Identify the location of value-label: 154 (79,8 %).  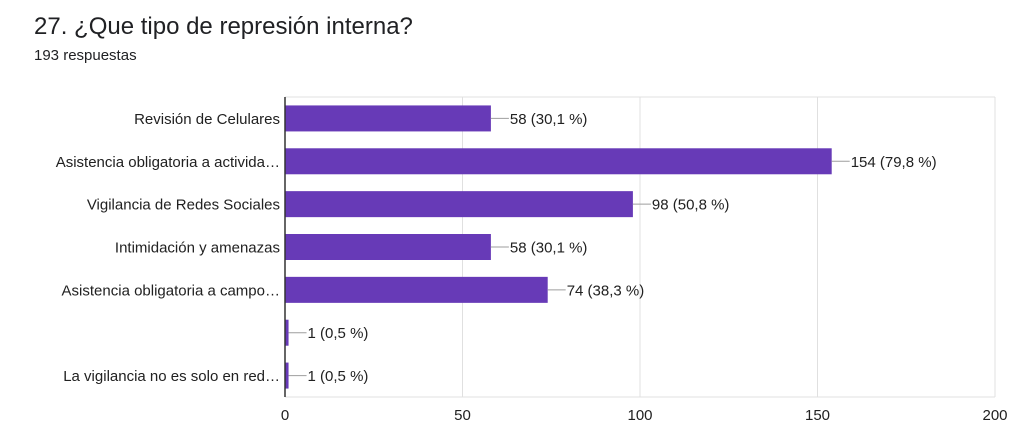
(894, 162).